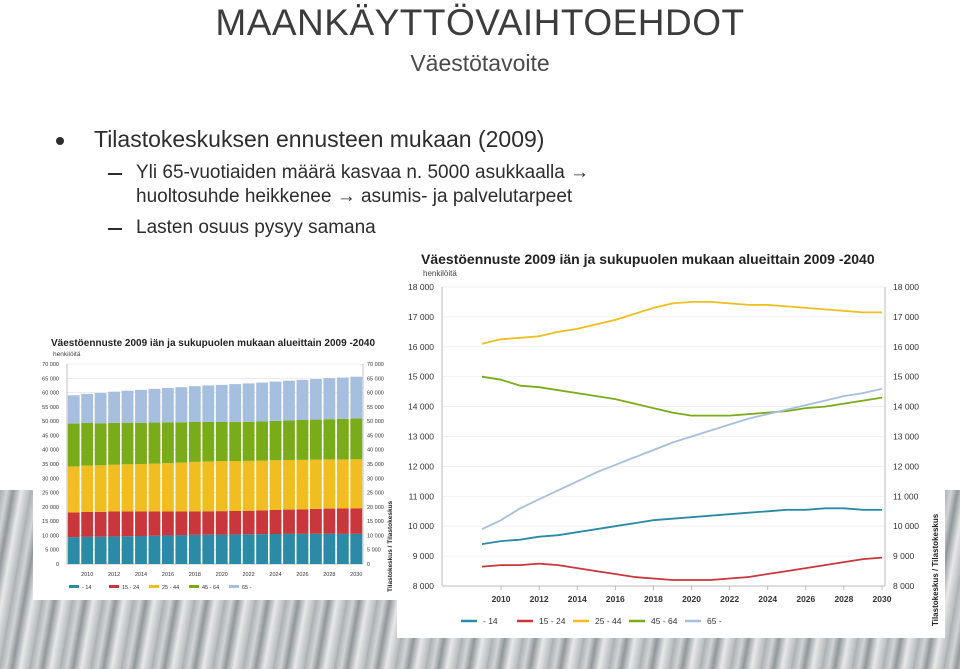  What do you see at coordinates (375, 365) in the screenshot?
I see `bar-ytick-label-right: 70 000` at bounding box center [375, 365].